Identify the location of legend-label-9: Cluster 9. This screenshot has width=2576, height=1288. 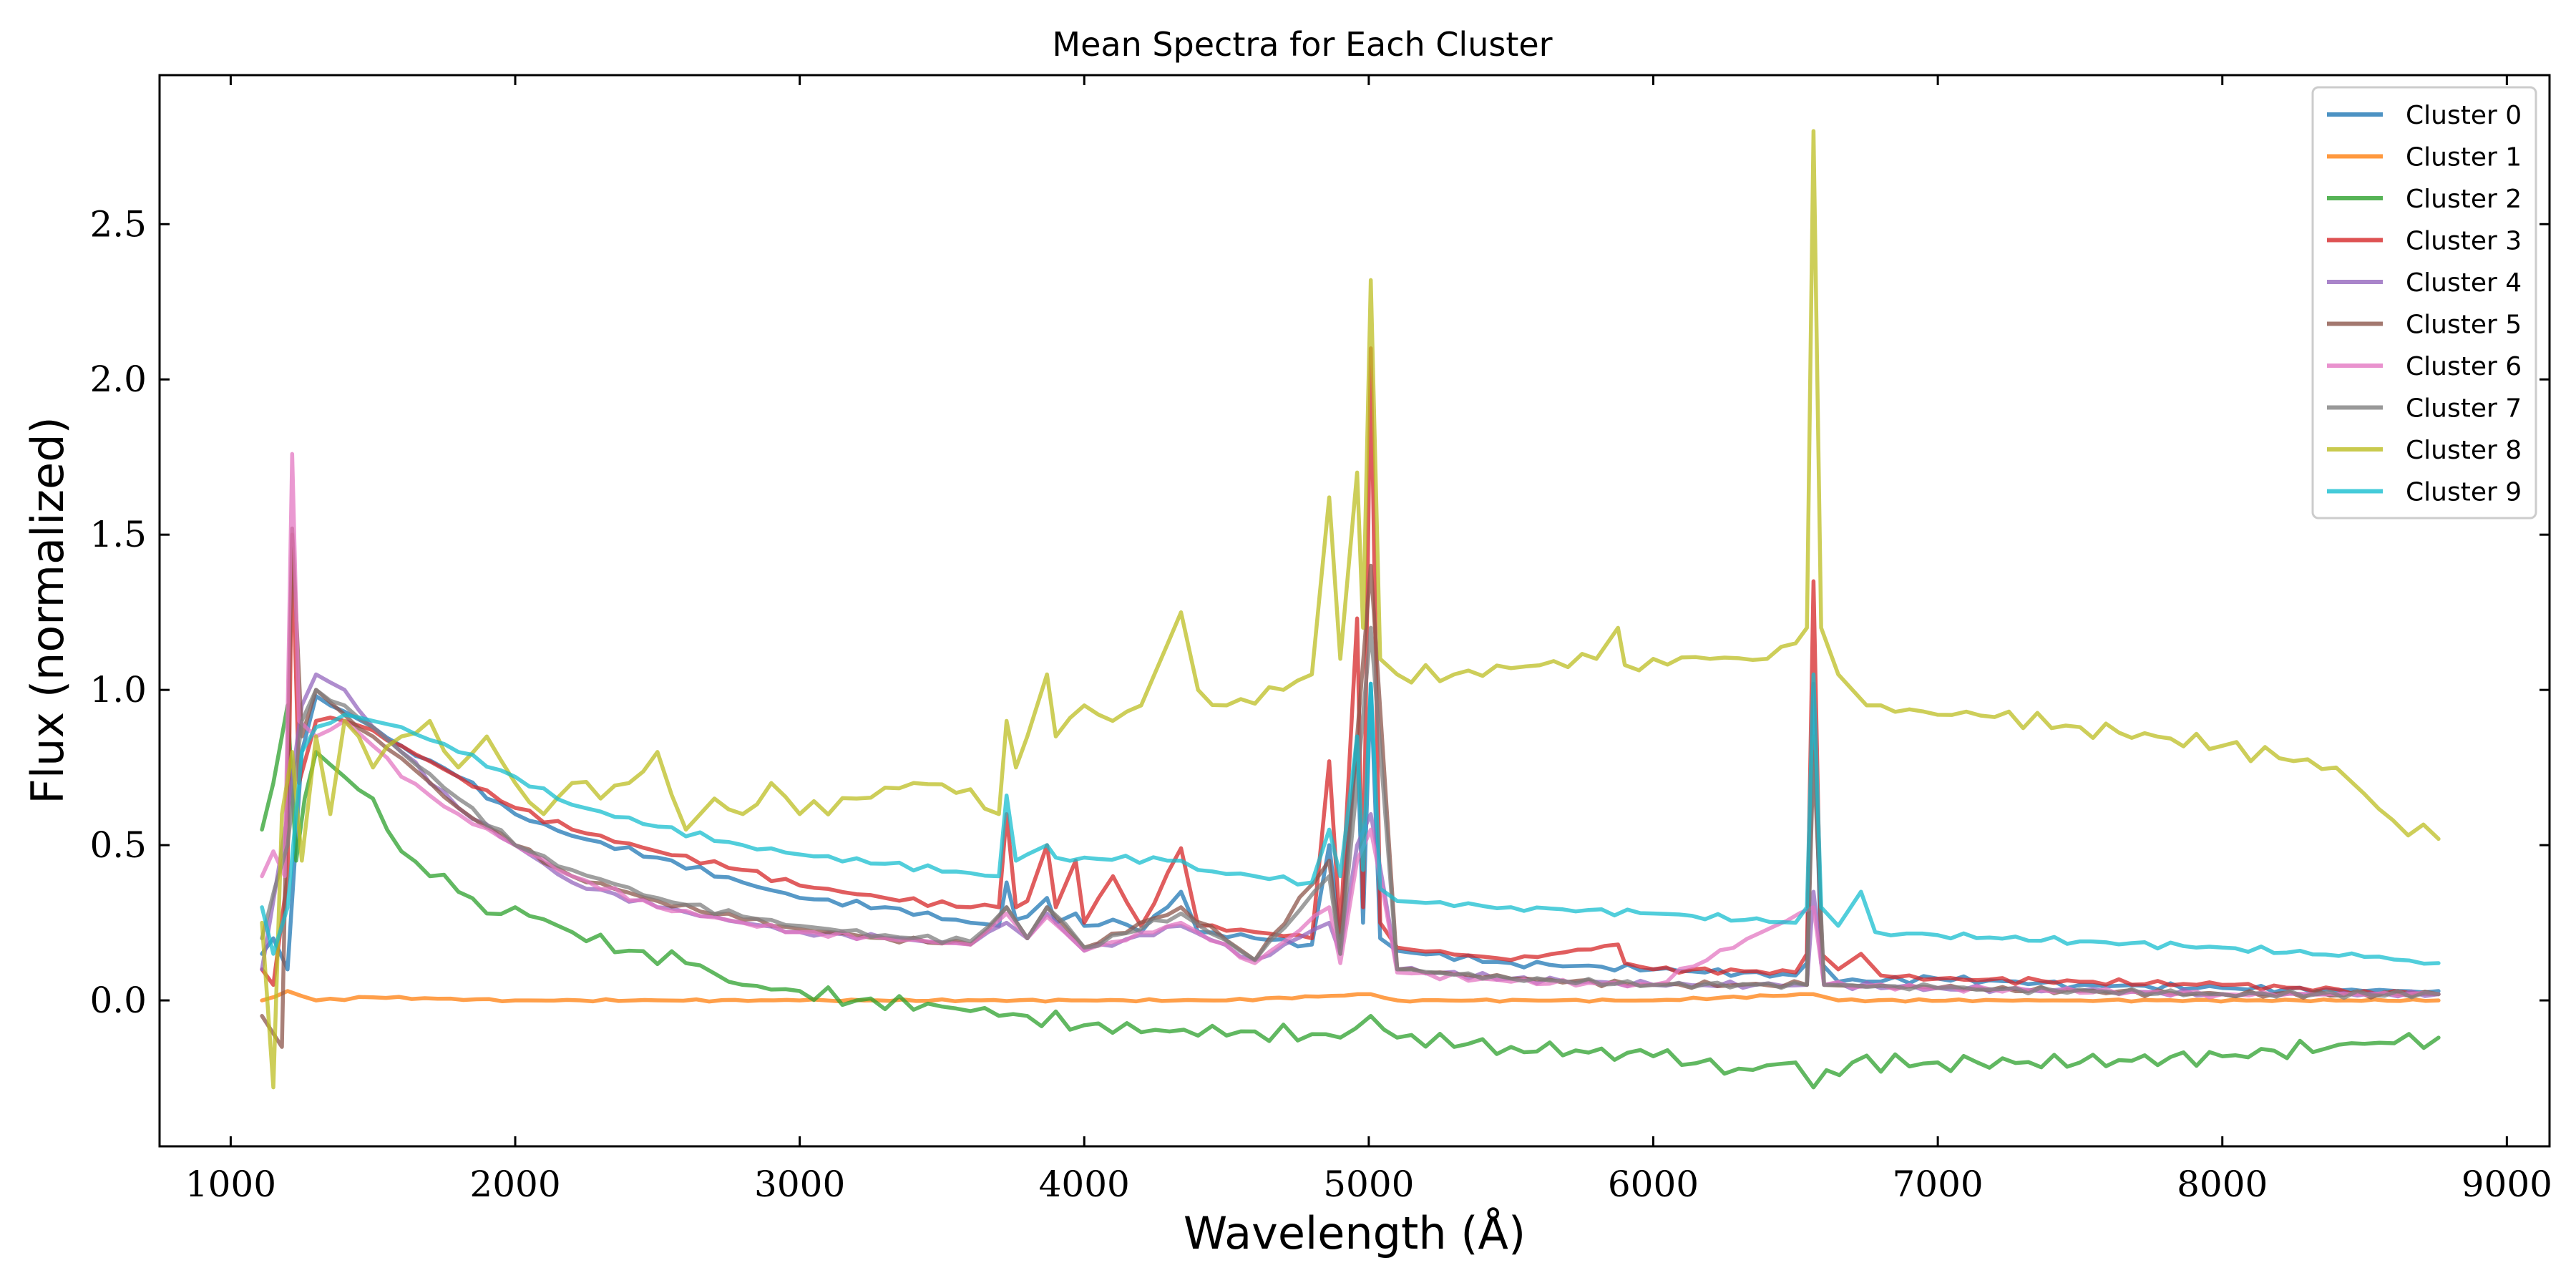
(2464, 492).